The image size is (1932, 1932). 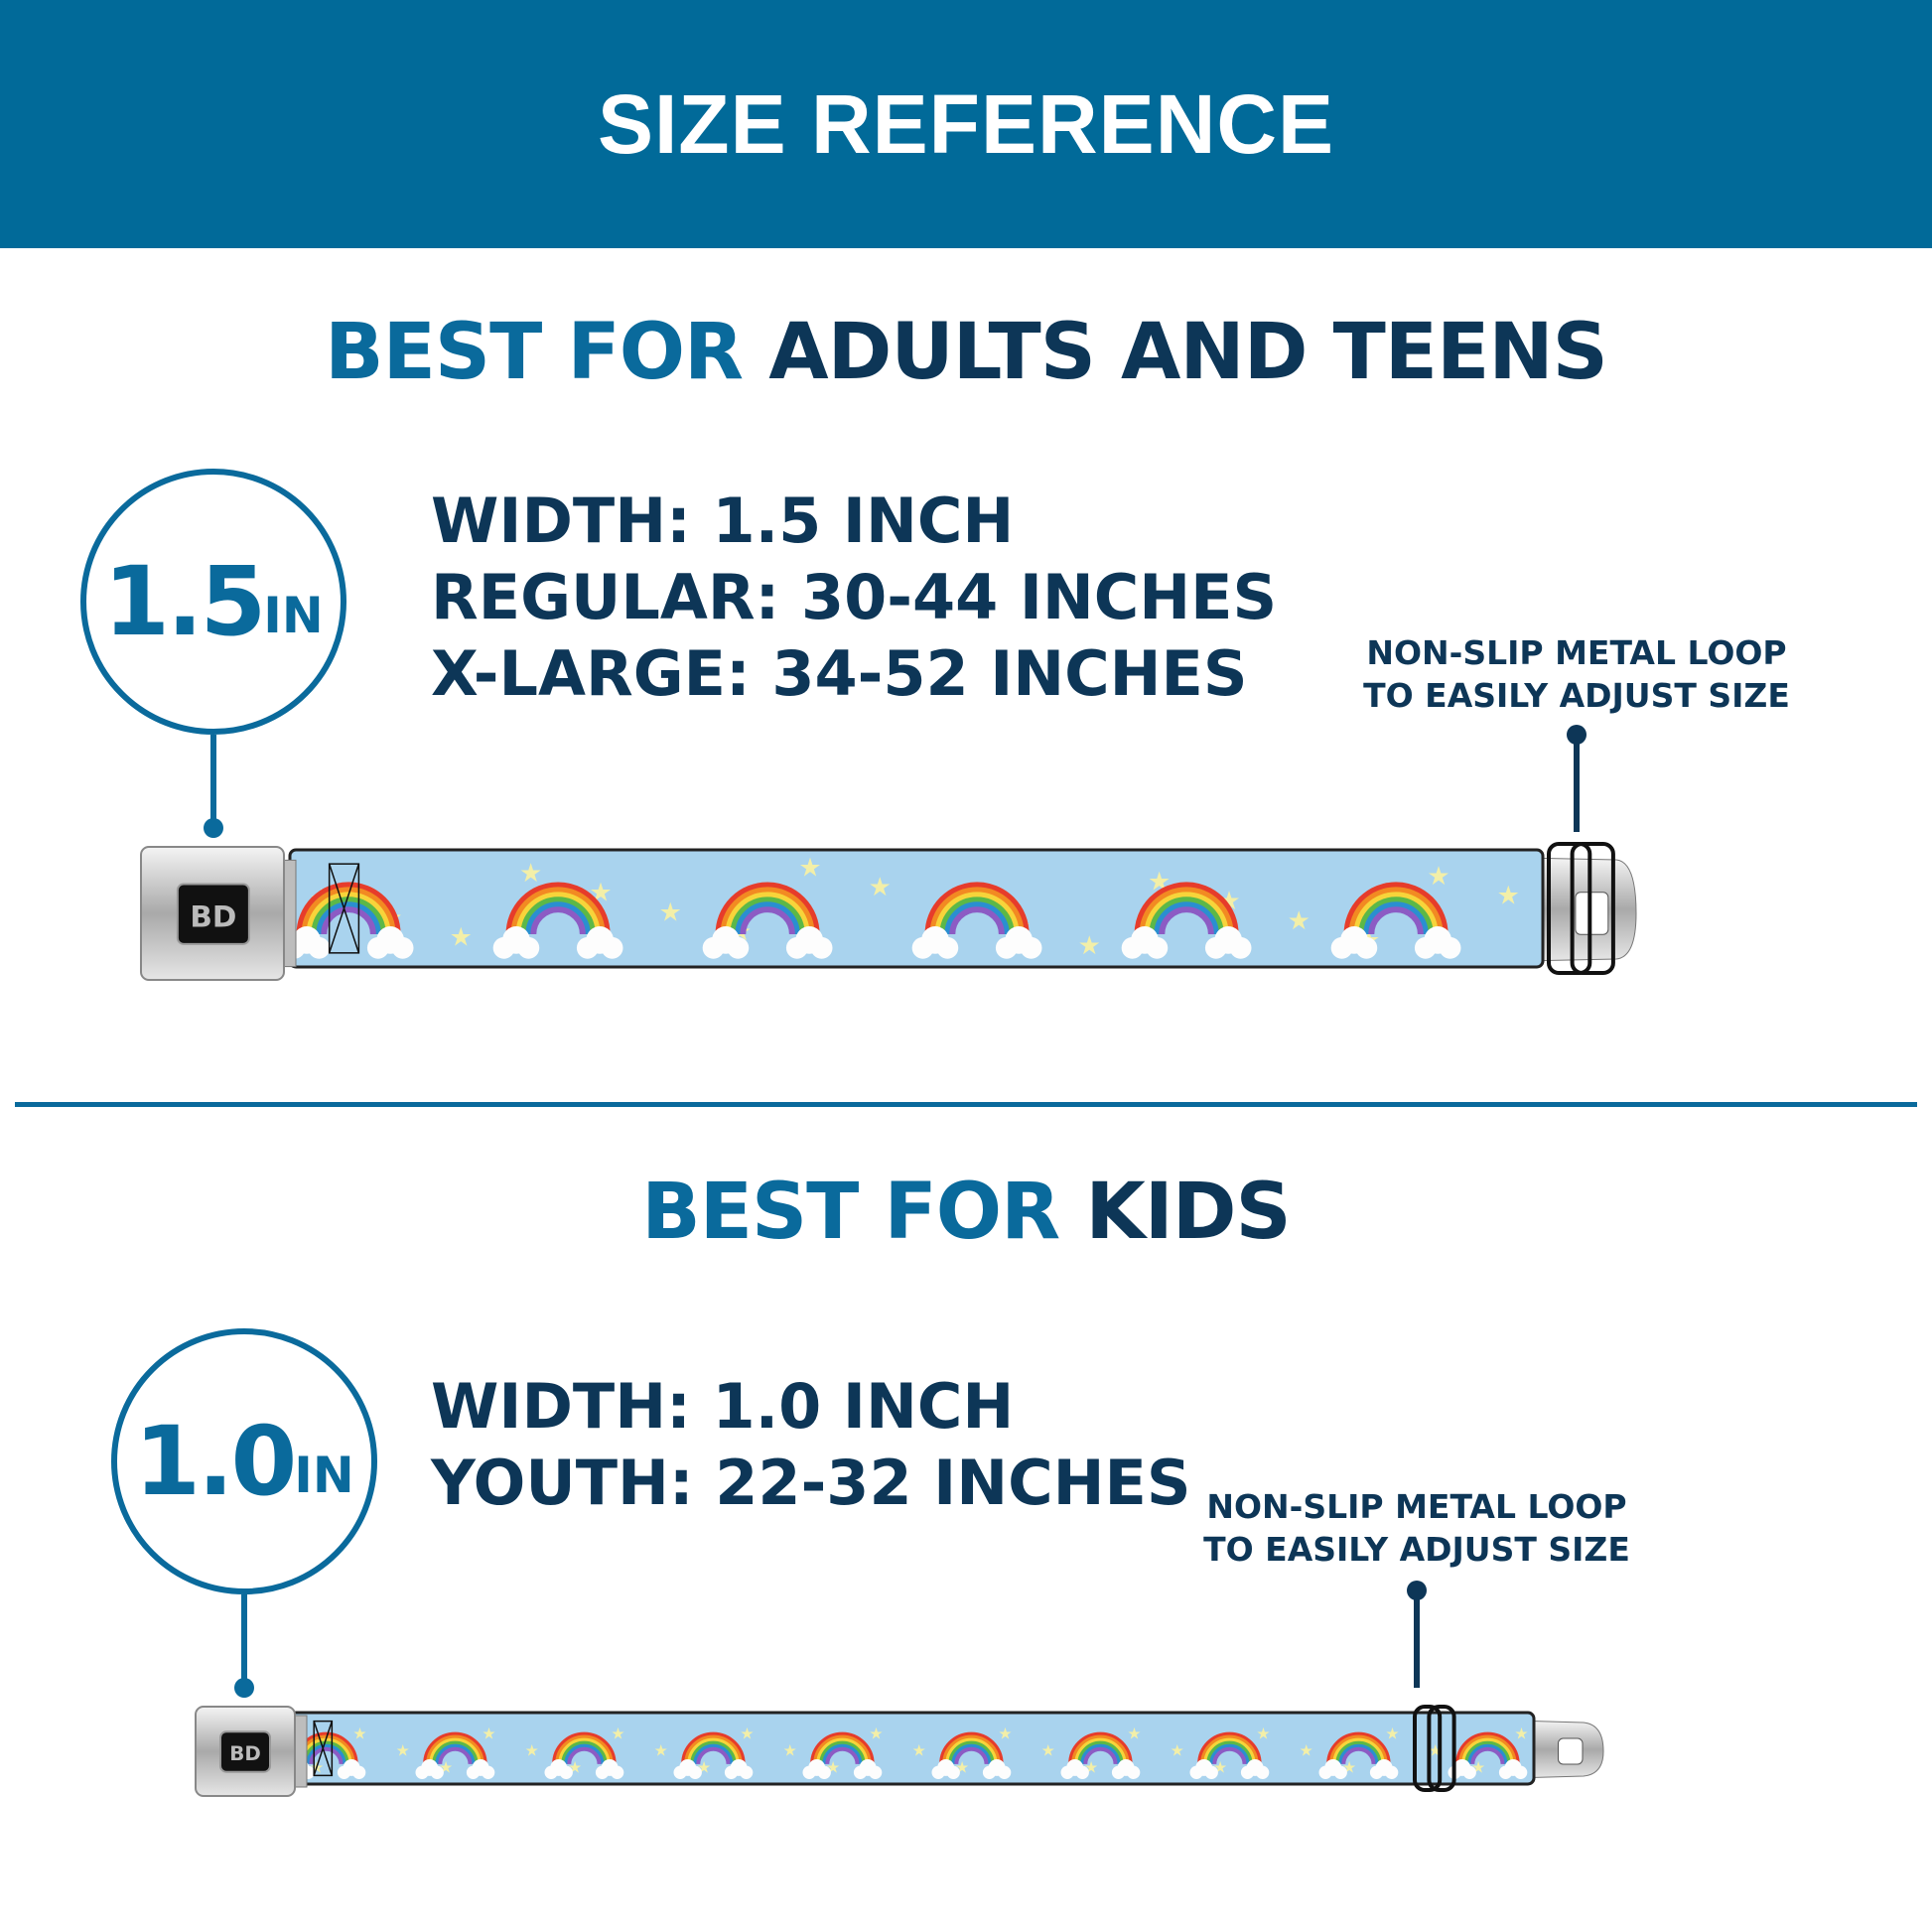 I want to click on buckle-logo-plate, so click(x=245, y=1751).